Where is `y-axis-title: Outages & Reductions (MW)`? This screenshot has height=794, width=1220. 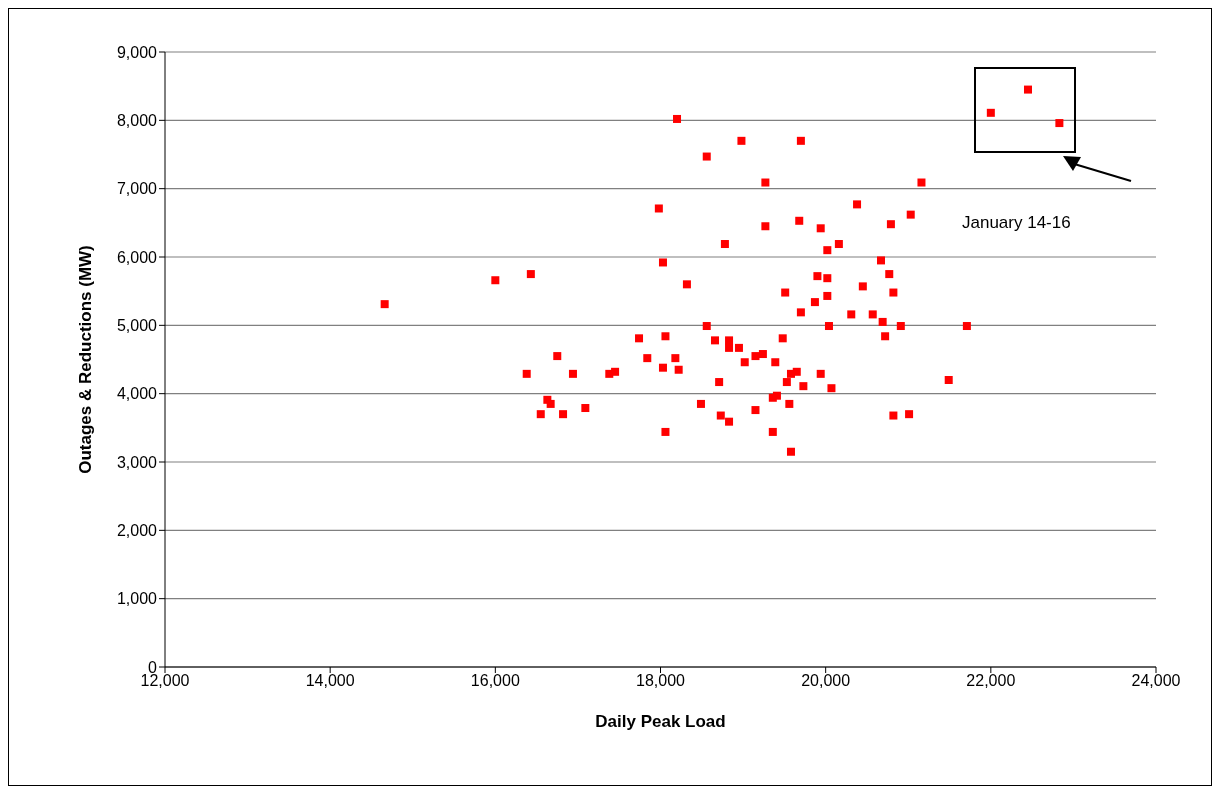 y-axis-title: Outages & Reductions (MW) is located at coordinates (86, 359).